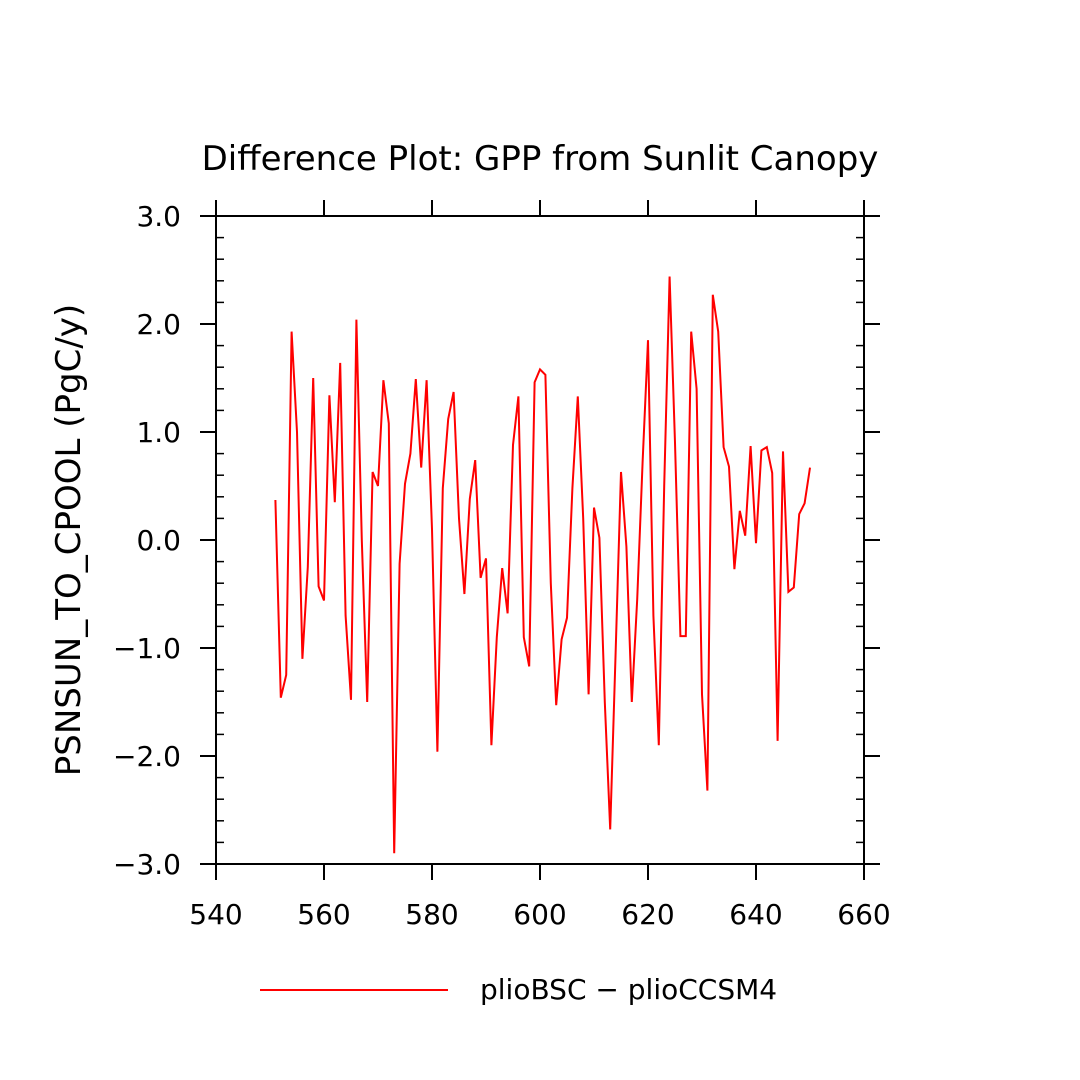 The height and width of the screenshot is (1080, 1080). Describe the element at coordinates (158, 540) in the screenshot. I see `y-tick-label: 0.0` at that location.